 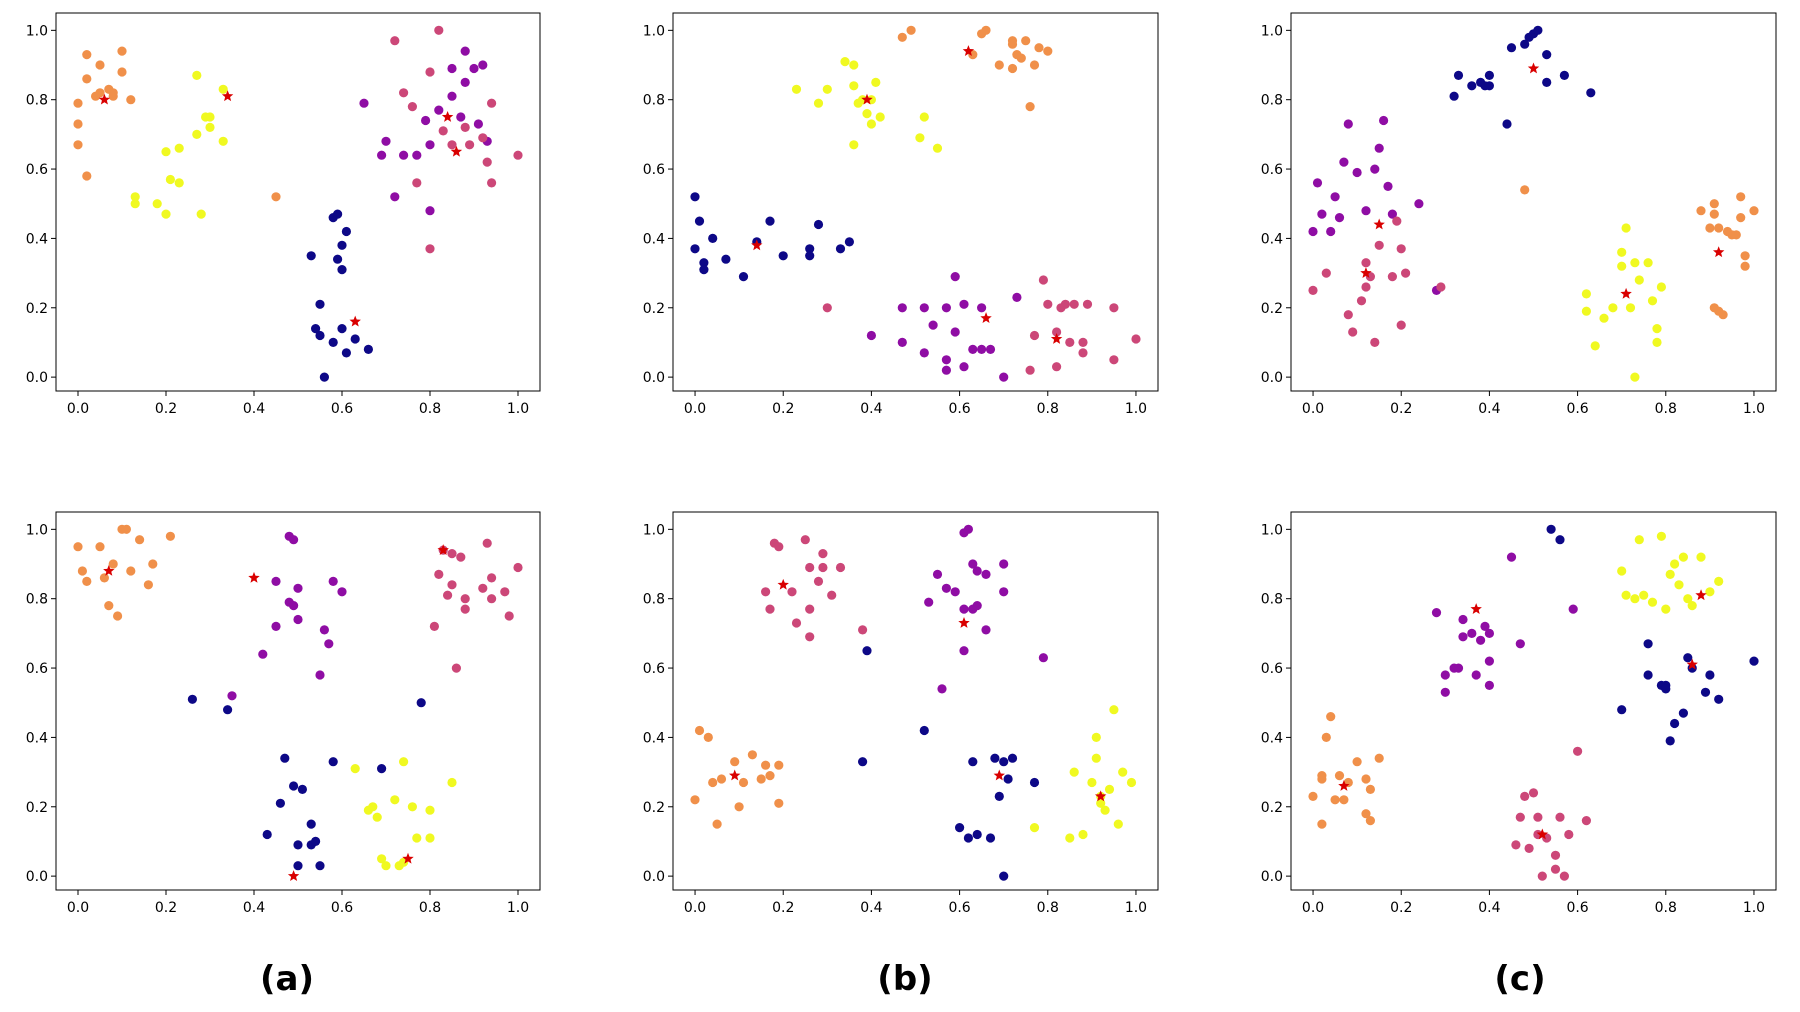 What do you see at coordinates (430, 908) in the screenshot?
I see `x-tick-label: 0.8` at bounding box center [430, 908].